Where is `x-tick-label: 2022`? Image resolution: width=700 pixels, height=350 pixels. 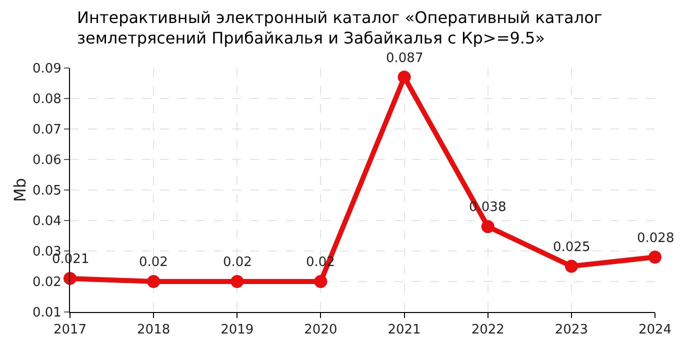 x-tick-label: 2022 is located at coordinates (487, 330).